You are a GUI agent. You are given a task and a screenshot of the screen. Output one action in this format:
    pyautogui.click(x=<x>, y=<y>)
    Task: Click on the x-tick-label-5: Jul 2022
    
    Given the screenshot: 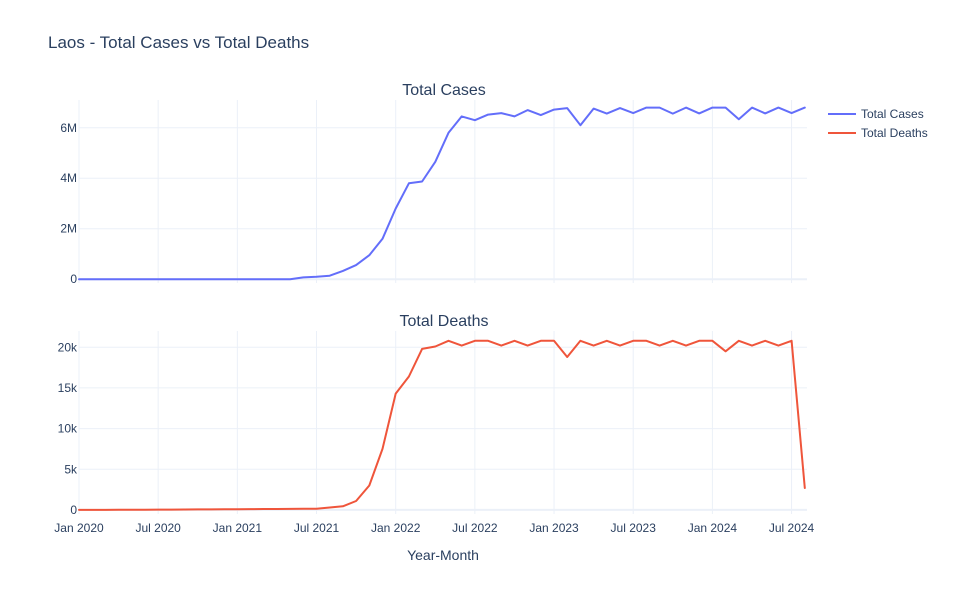 What is the action you would take?
    pyautogui.click(x=475, y=528)
    